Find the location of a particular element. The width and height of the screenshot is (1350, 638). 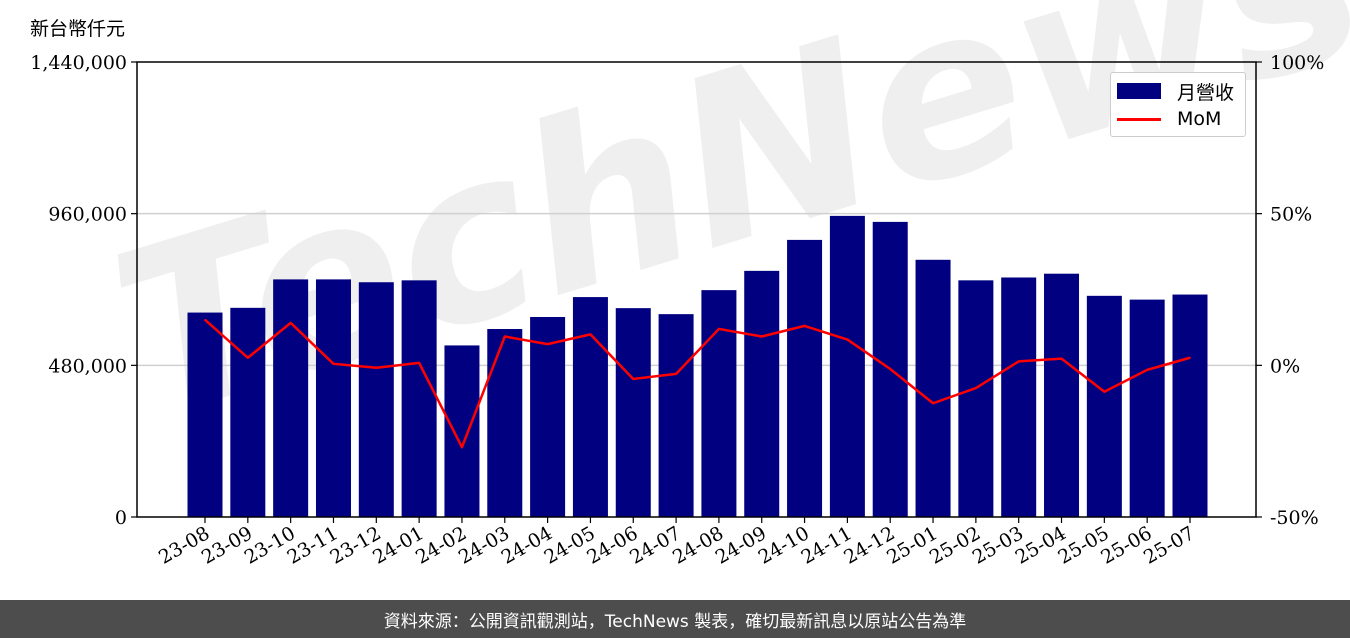

legend-item-revenue: 月營收 is located at coordinates (1176, 91).